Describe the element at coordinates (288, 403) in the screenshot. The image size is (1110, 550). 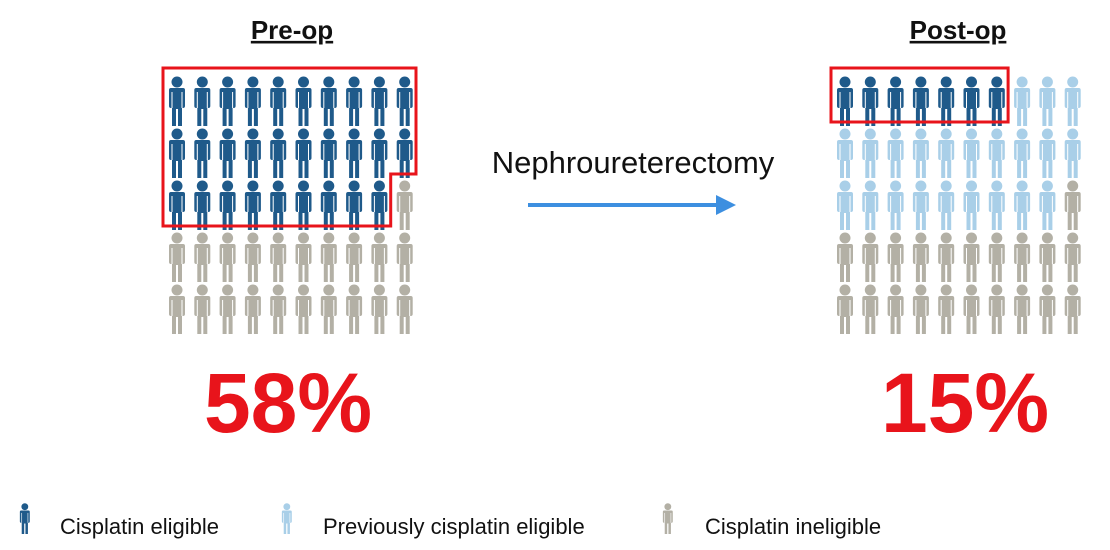
I see `percent: 58%` at that location.